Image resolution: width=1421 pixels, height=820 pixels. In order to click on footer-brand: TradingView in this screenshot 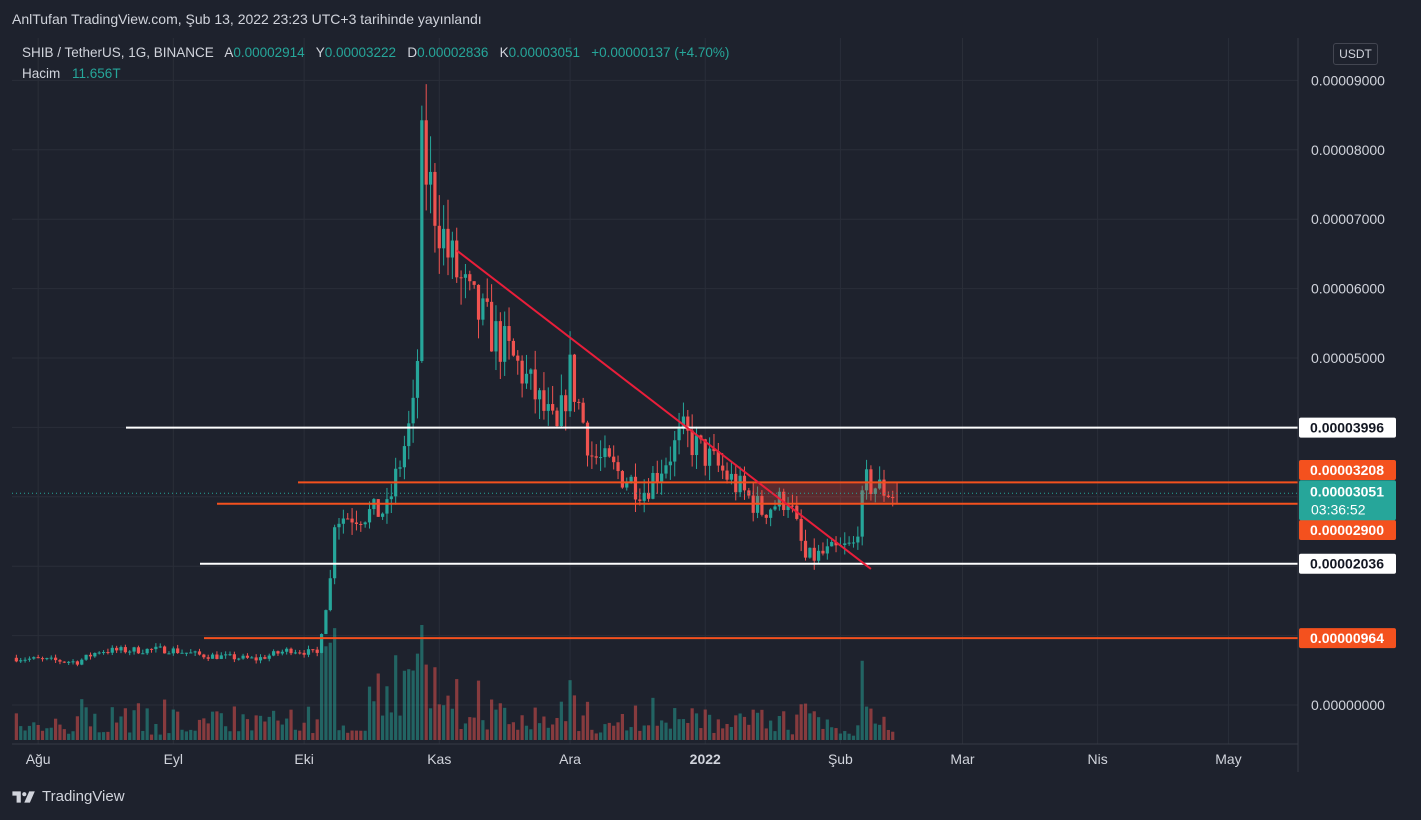, I will do `click(68, 796)`.